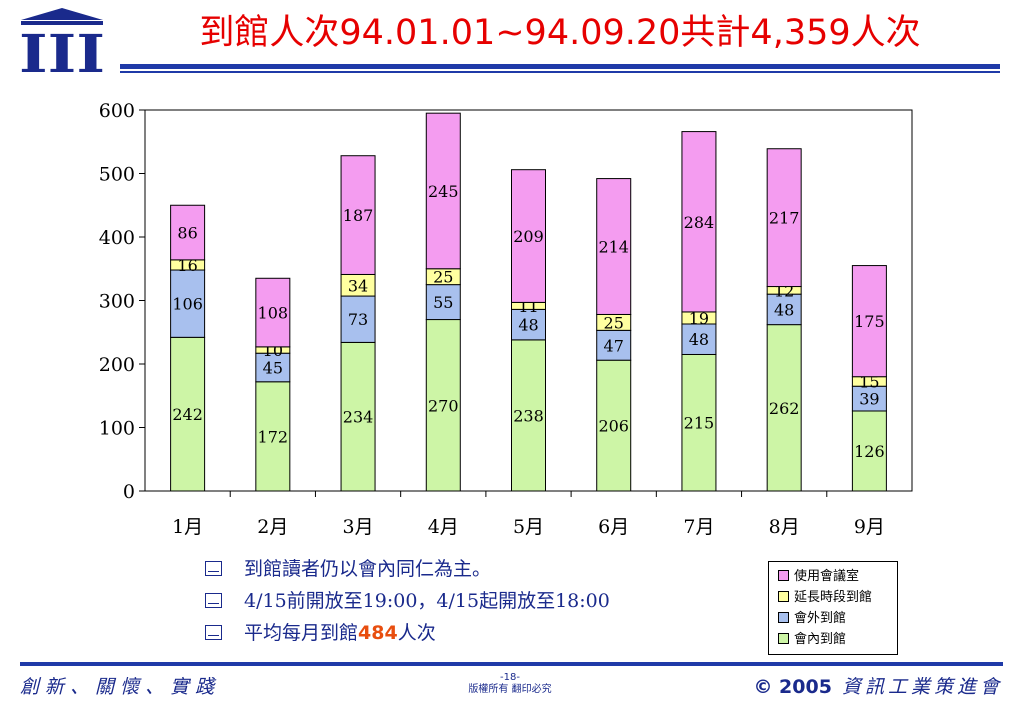 Image resolution: width=1023 pixels, height=708 pixels. What do you see at coordinates (613, 527) in the screenshot?
I see `x-tick-label: 6月` at bounding box center [613, 527].